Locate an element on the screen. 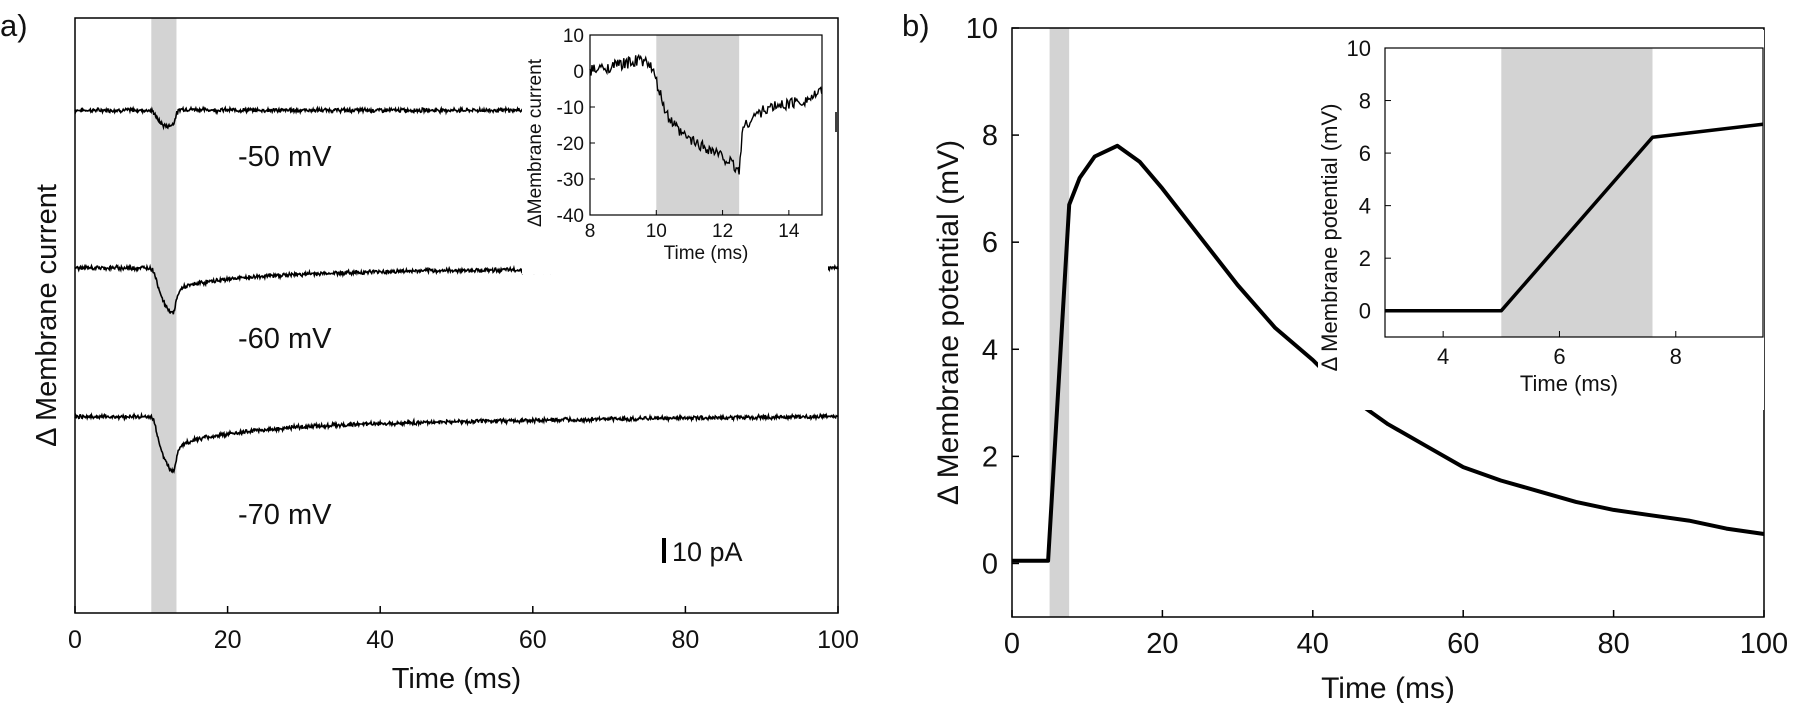 The width and height of the screenshot is (1800, 703). y-tick-label: 2 is located at coordinates (990, 457).